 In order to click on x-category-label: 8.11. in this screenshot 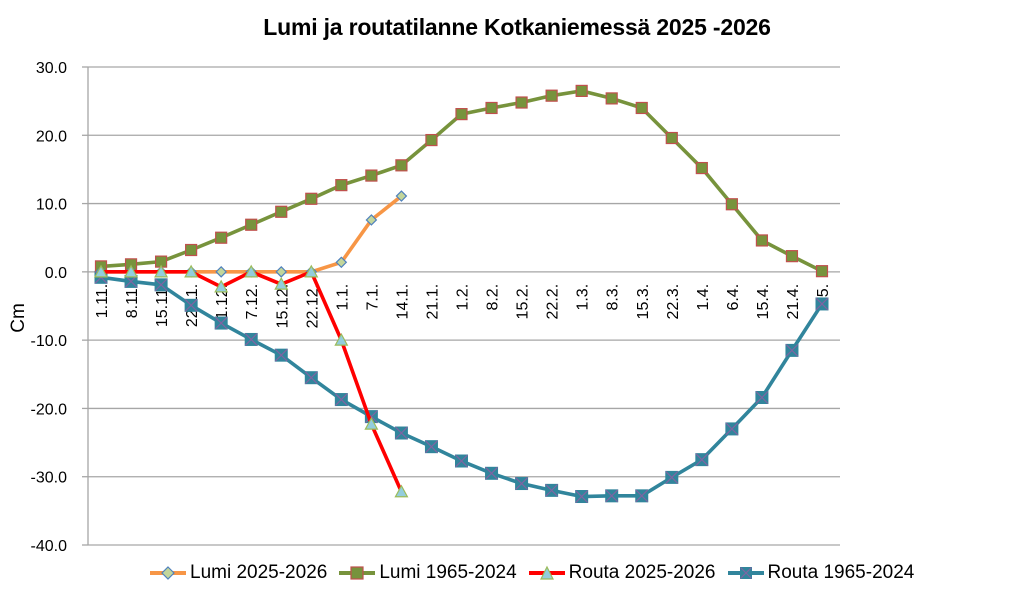, I will do `click(132, 301)`.